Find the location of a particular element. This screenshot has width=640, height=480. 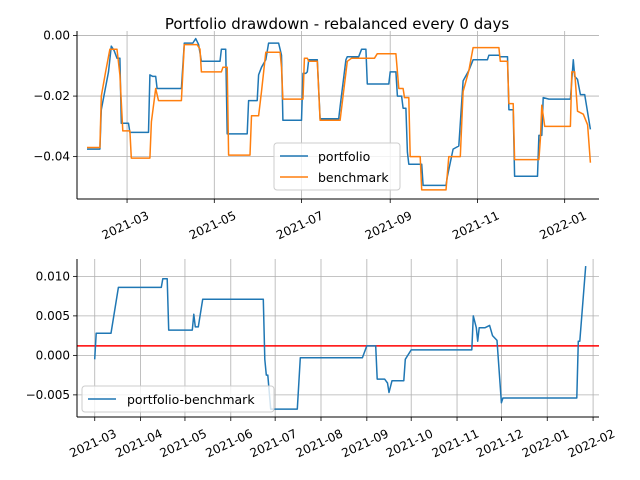

difference-y-tick-label: 0.000 is located at coordinates (53, 355).